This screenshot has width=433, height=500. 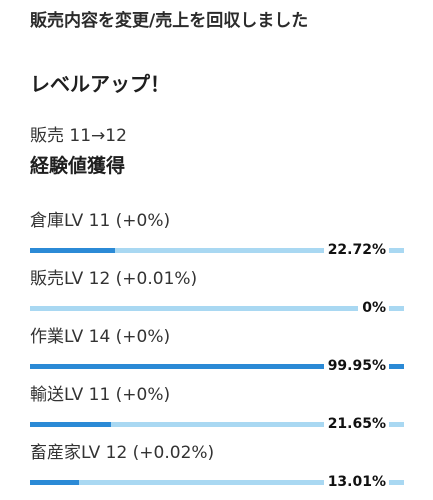 I want to click on skill-row-sales: 販売LV 12 (+0.01%) 0%, so click(x=216, y=292).